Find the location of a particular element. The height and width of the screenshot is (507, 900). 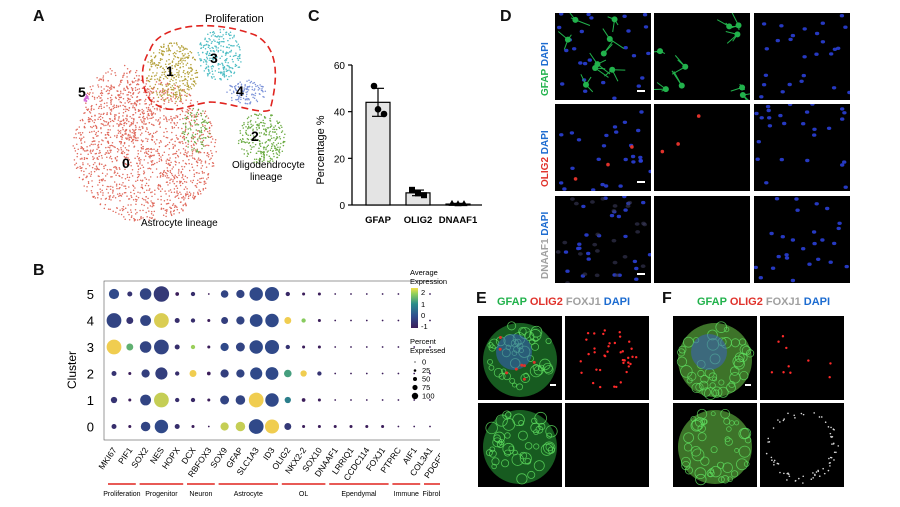

data-point is located at coordinates (464, 203).